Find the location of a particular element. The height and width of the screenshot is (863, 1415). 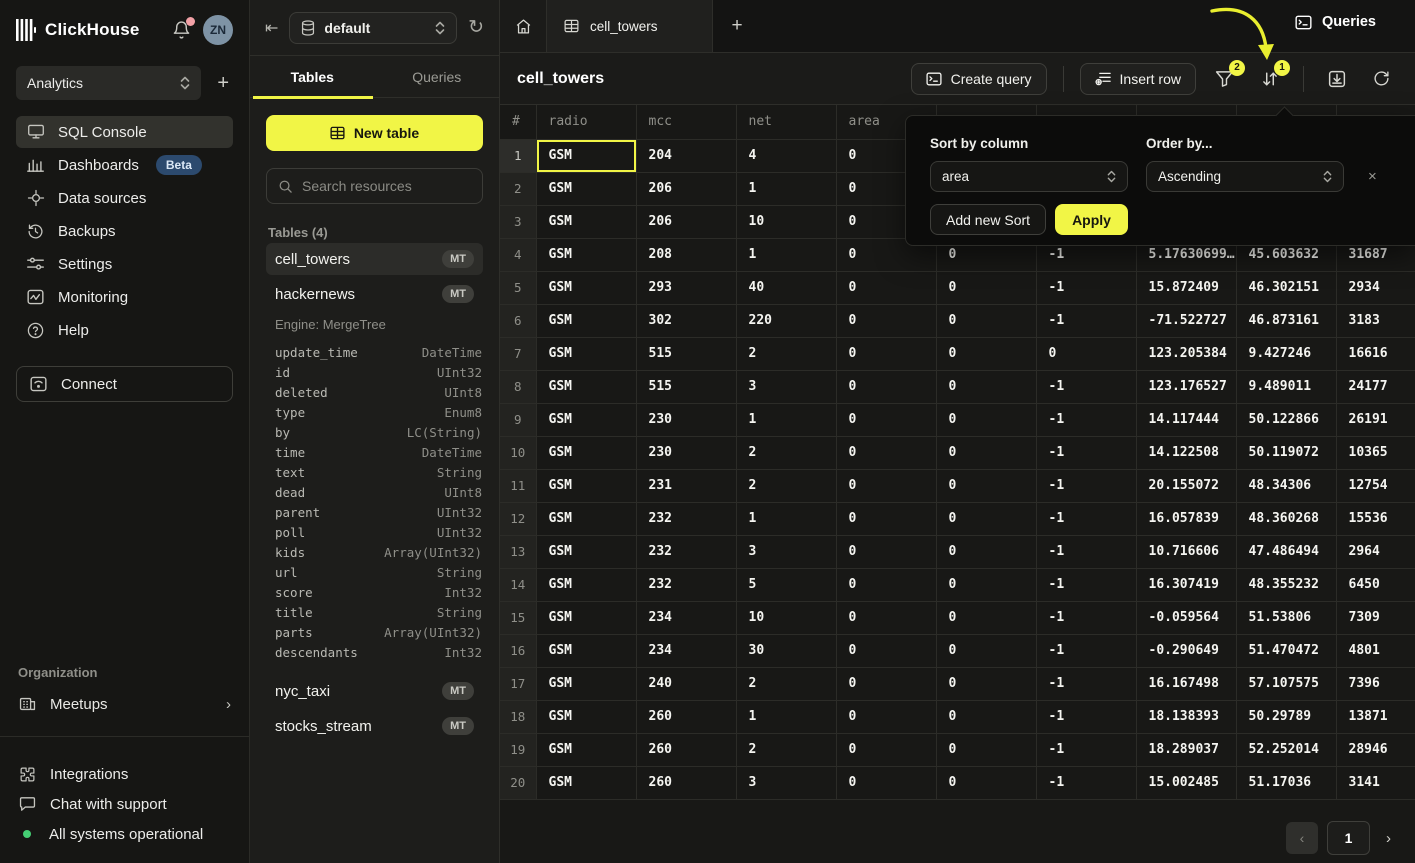

new-table-button: New table is located at coordinates (374, 133).